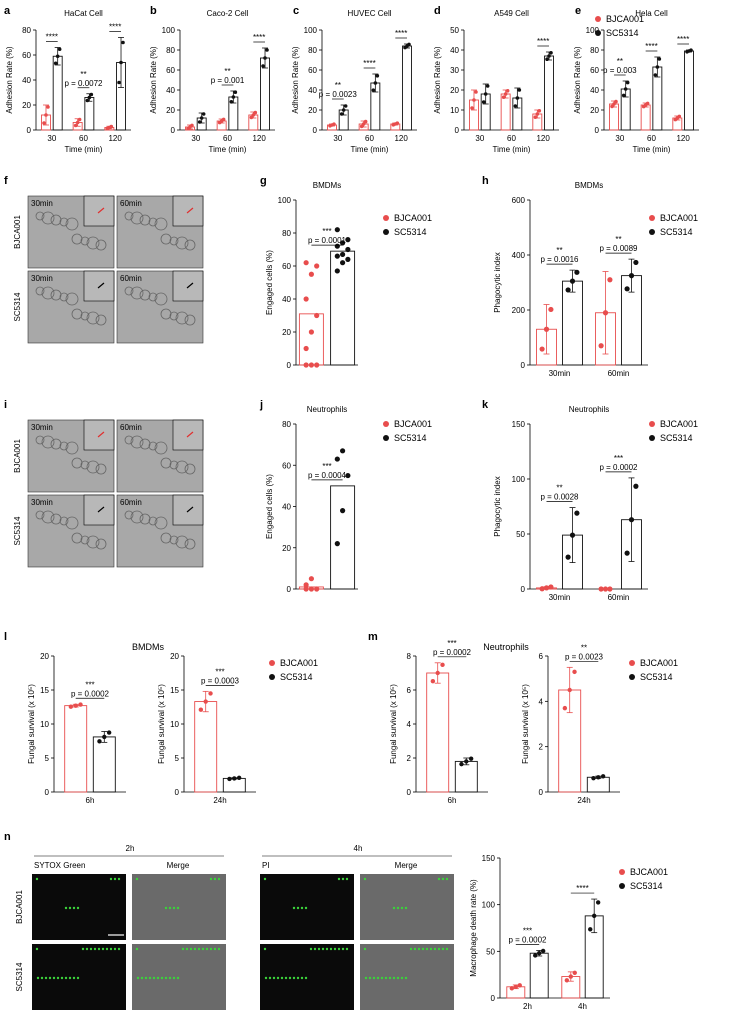 Image resolution: width=736 pixels, height=1020 pixels. Describe the element at coordinates (559, 497) in the screenshot. I see `p-value-label: p = 0.0028` at that location.